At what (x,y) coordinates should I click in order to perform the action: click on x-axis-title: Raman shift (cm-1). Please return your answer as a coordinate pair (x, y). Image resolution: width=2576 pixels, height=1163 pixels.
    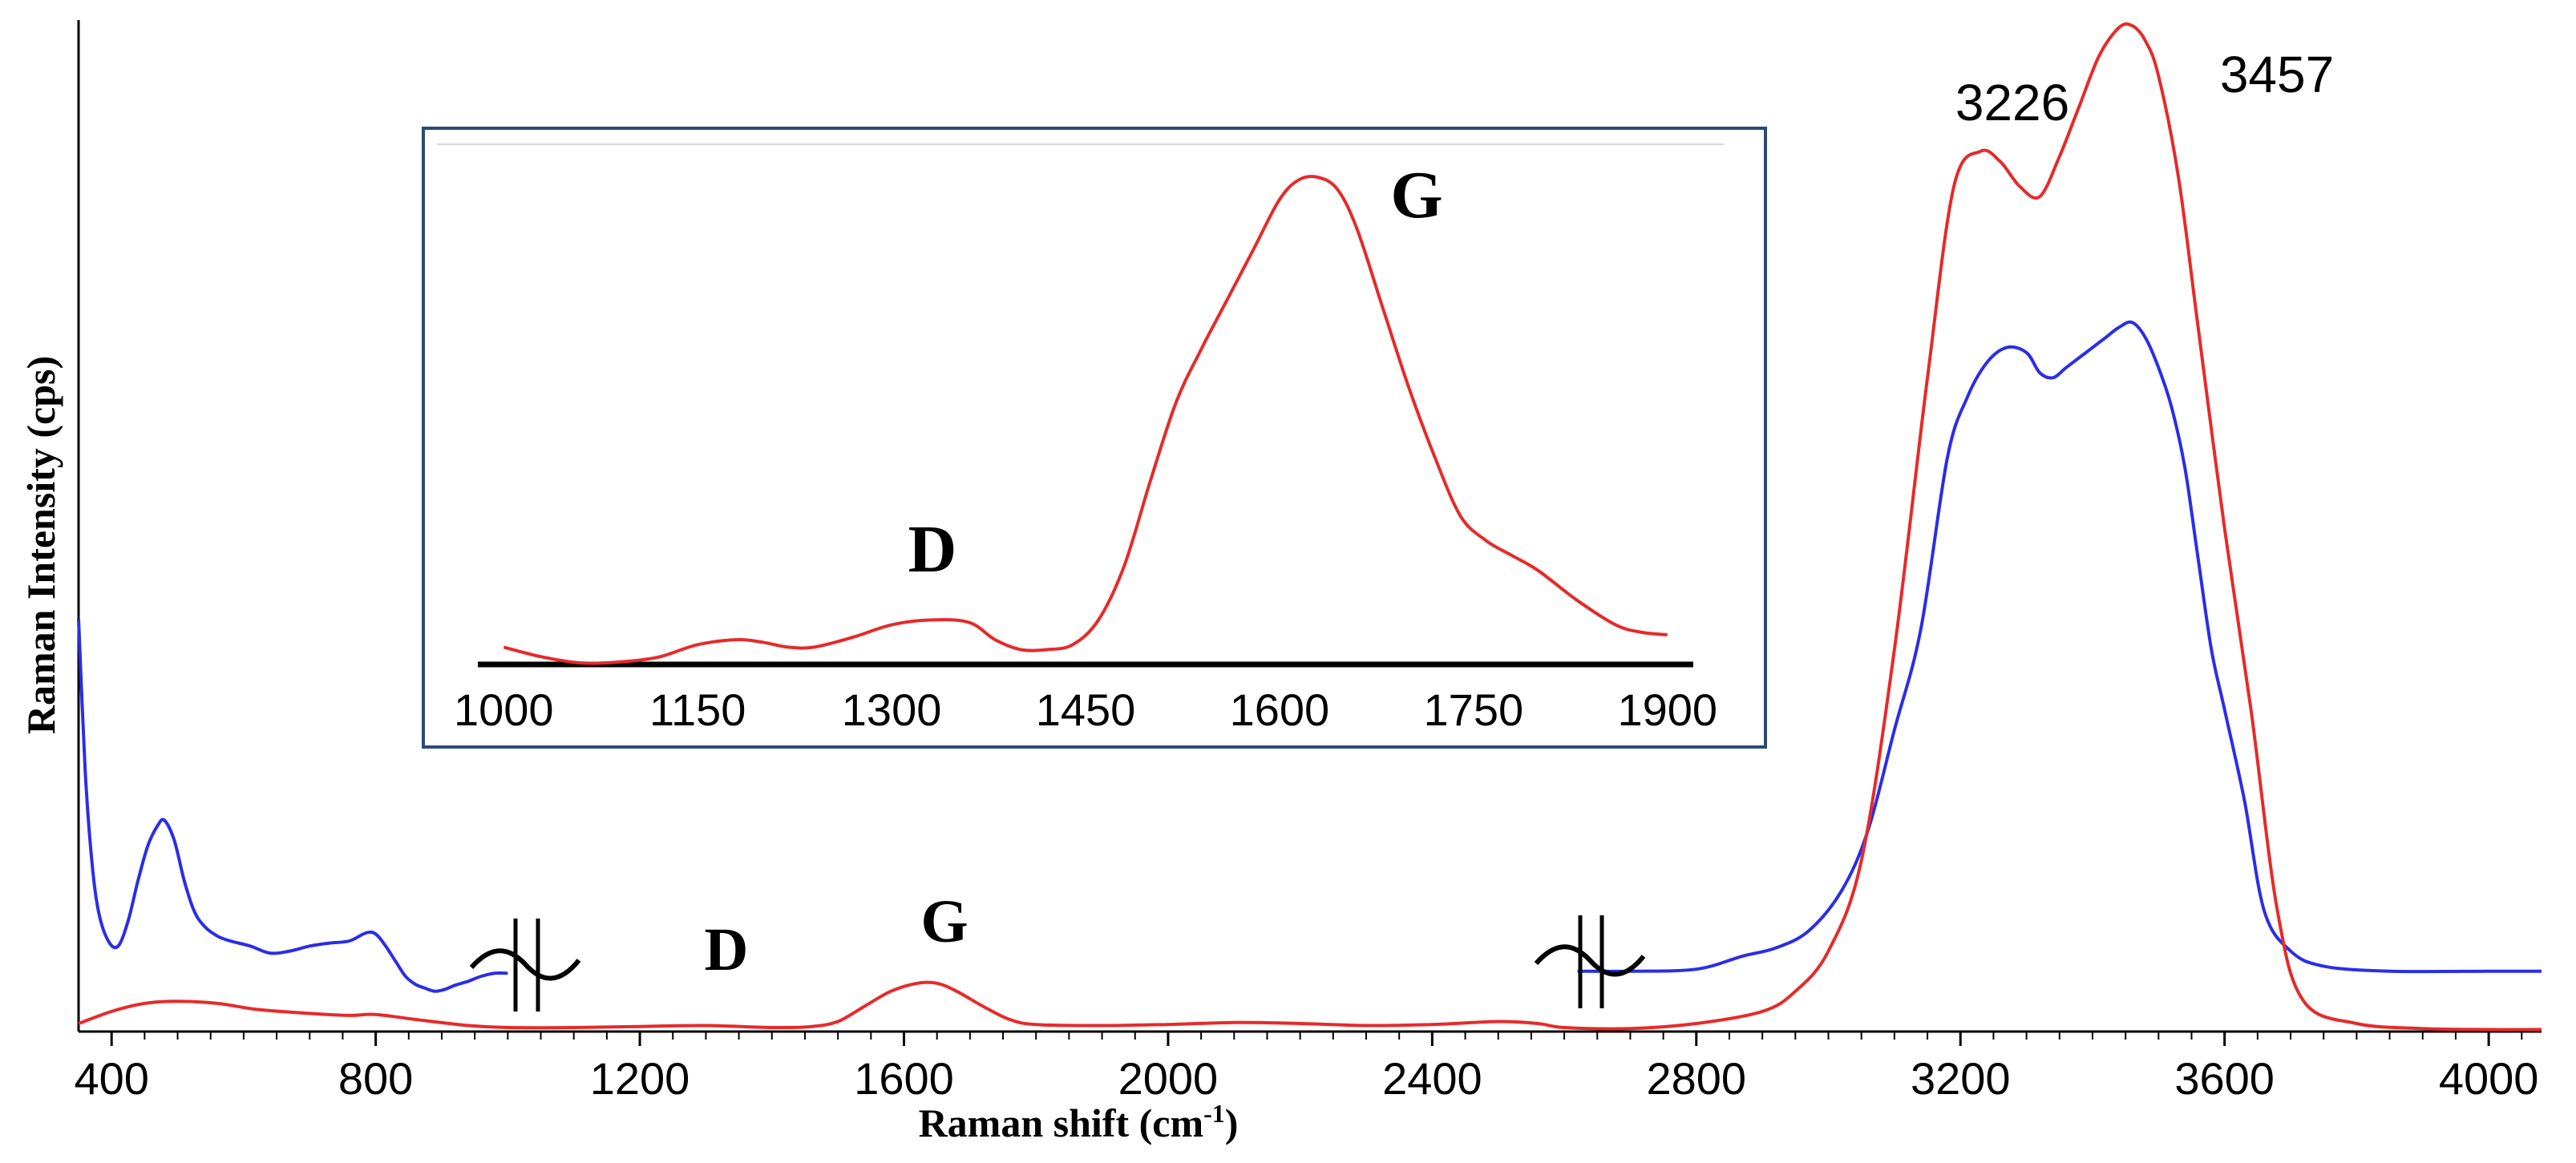
    Looking at the image, I should click on (1079, 1122).